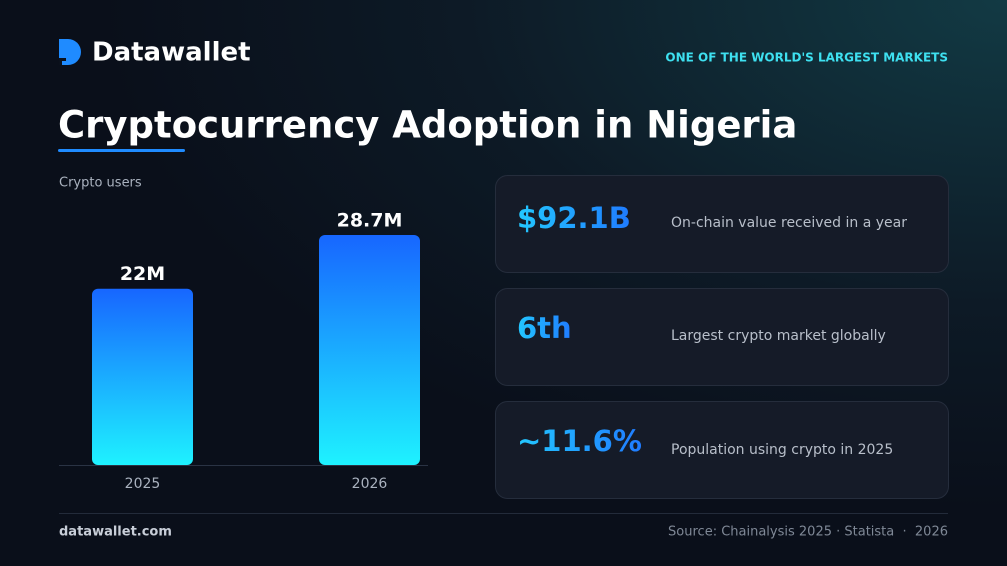 This screenshot has height=566, width=1007. What do you see at coordinates (370, 221) in the screenshot?
I see `value-label: 28.7M` at bounding box center [370, 221].